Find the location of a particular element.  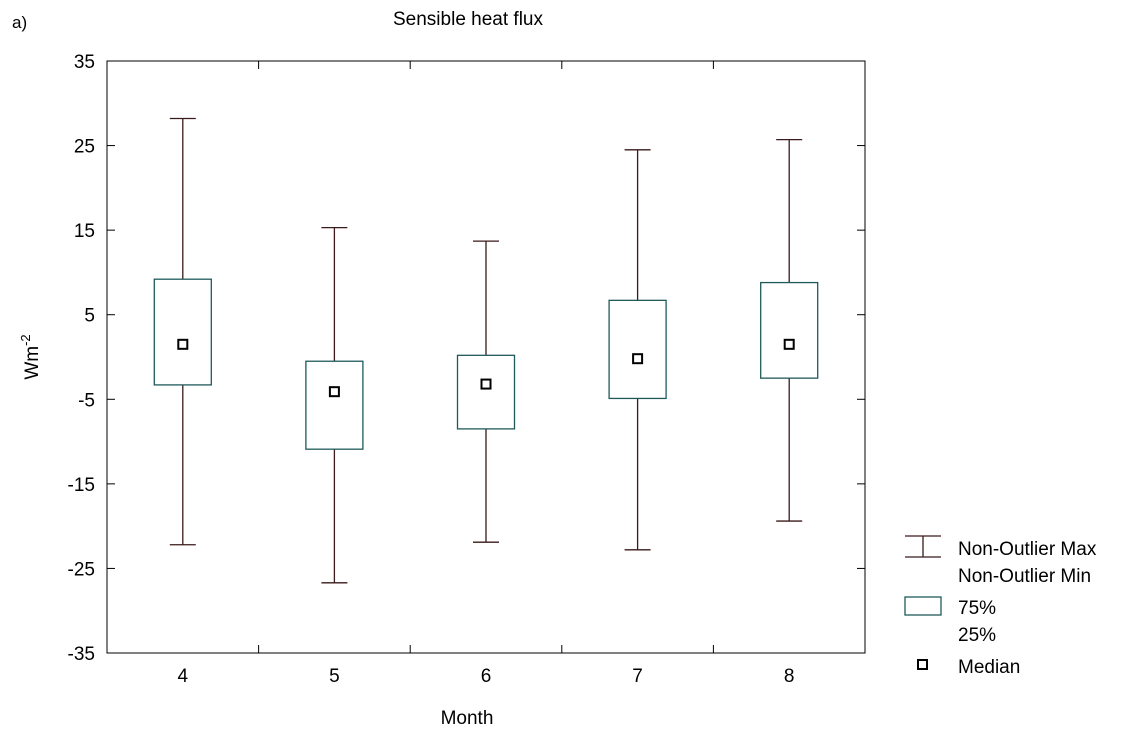

y-axis-label: Wm-2 is located at coordinates (30, 356).